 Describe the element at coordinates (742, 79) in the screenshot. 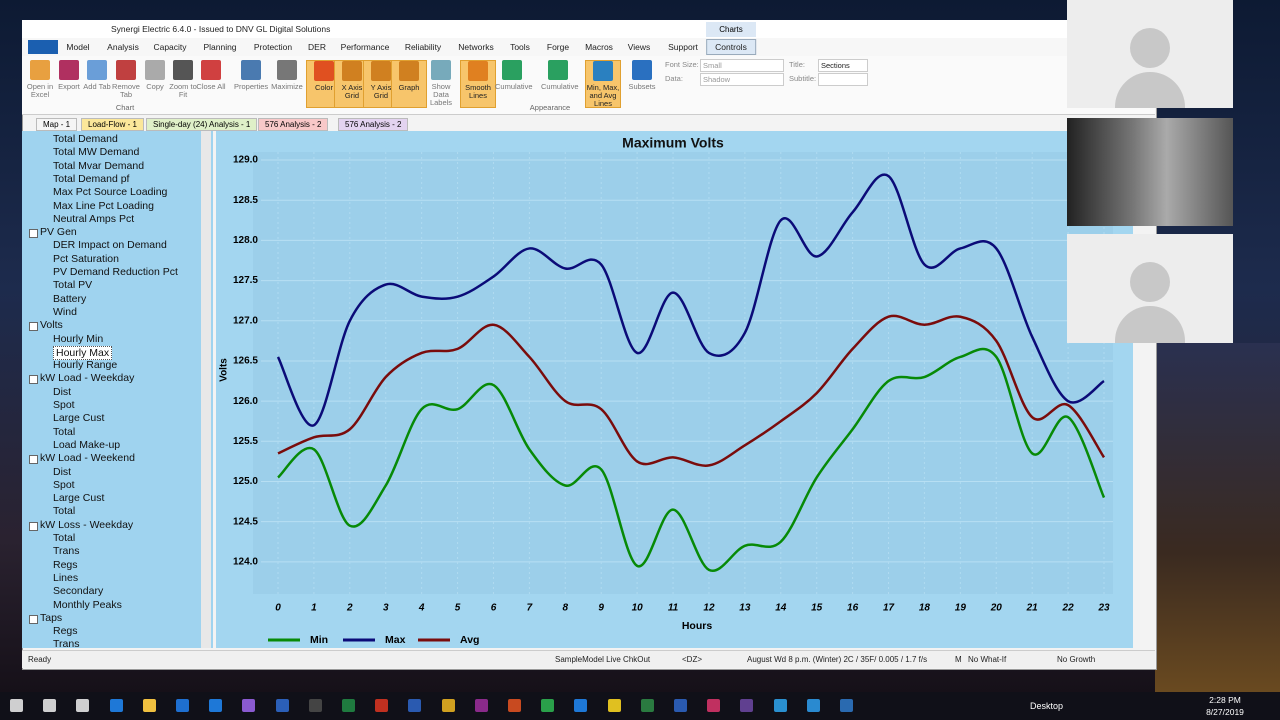

I see `field-input: Shadow` at that location.